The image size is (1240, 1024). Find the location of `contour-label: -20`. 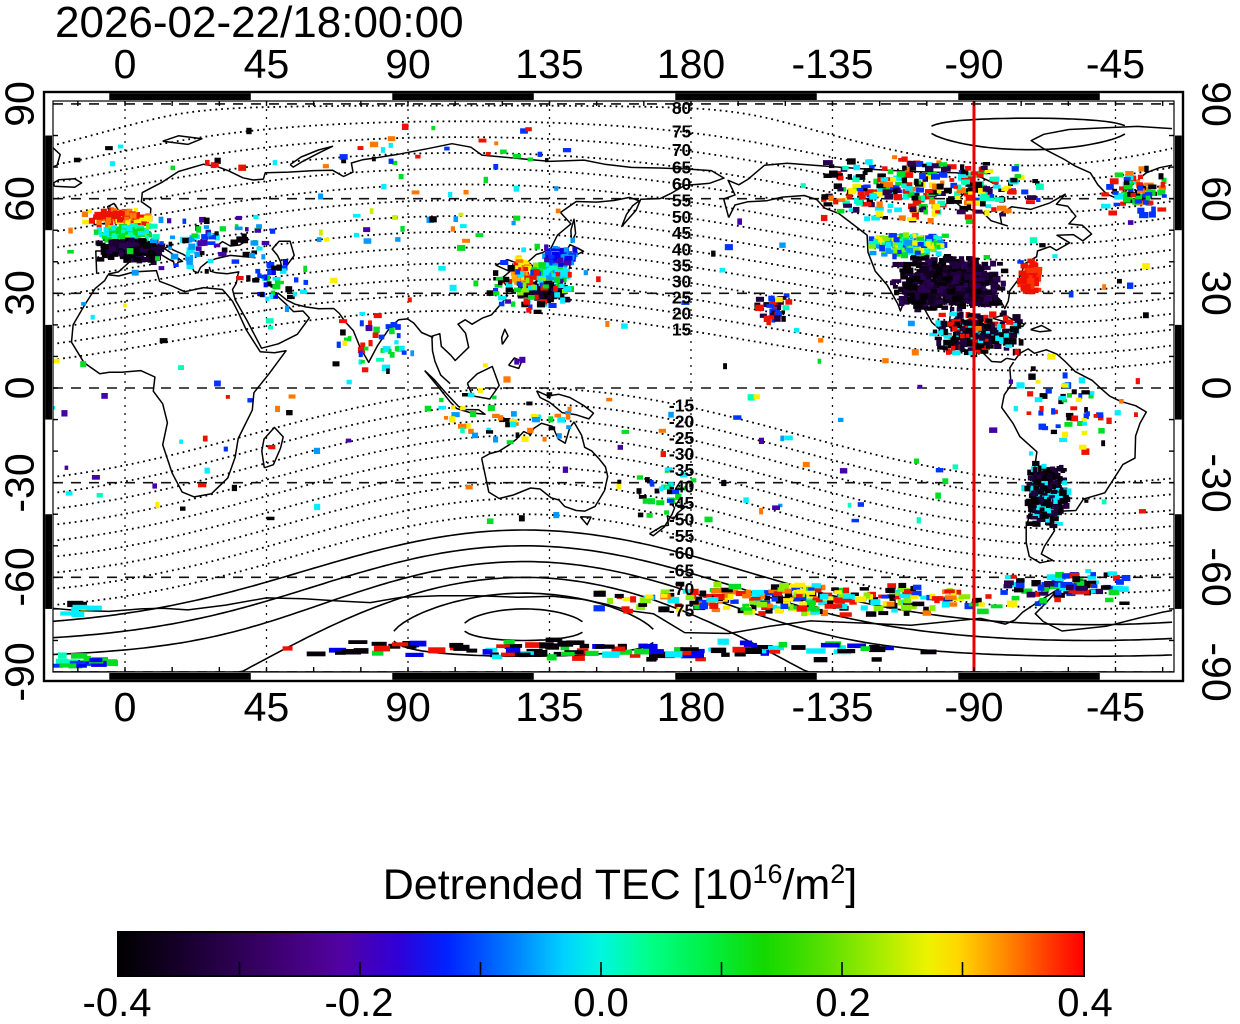

contour-label: -20 is located at coordinates (682, 422).